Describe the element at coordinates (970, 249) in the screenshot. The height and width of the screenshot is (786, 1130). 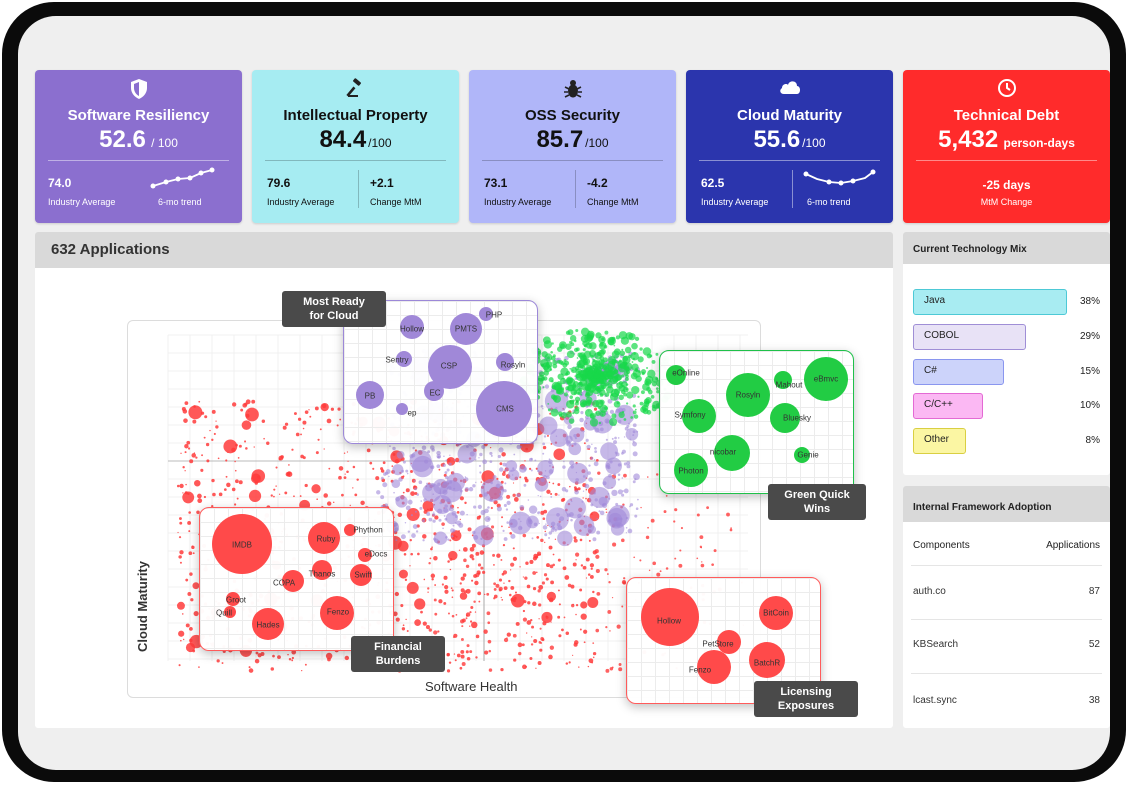
I see `technology-mix-title: Current Technology Mix` at that location.